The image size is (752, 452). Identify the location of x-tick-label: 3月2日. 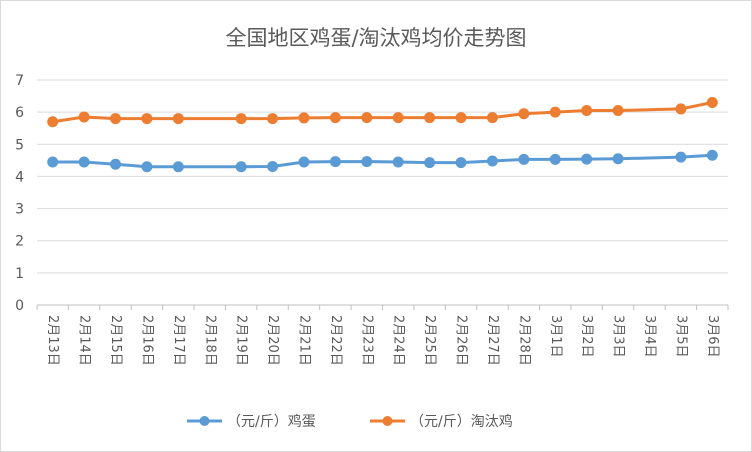
(586, 336).